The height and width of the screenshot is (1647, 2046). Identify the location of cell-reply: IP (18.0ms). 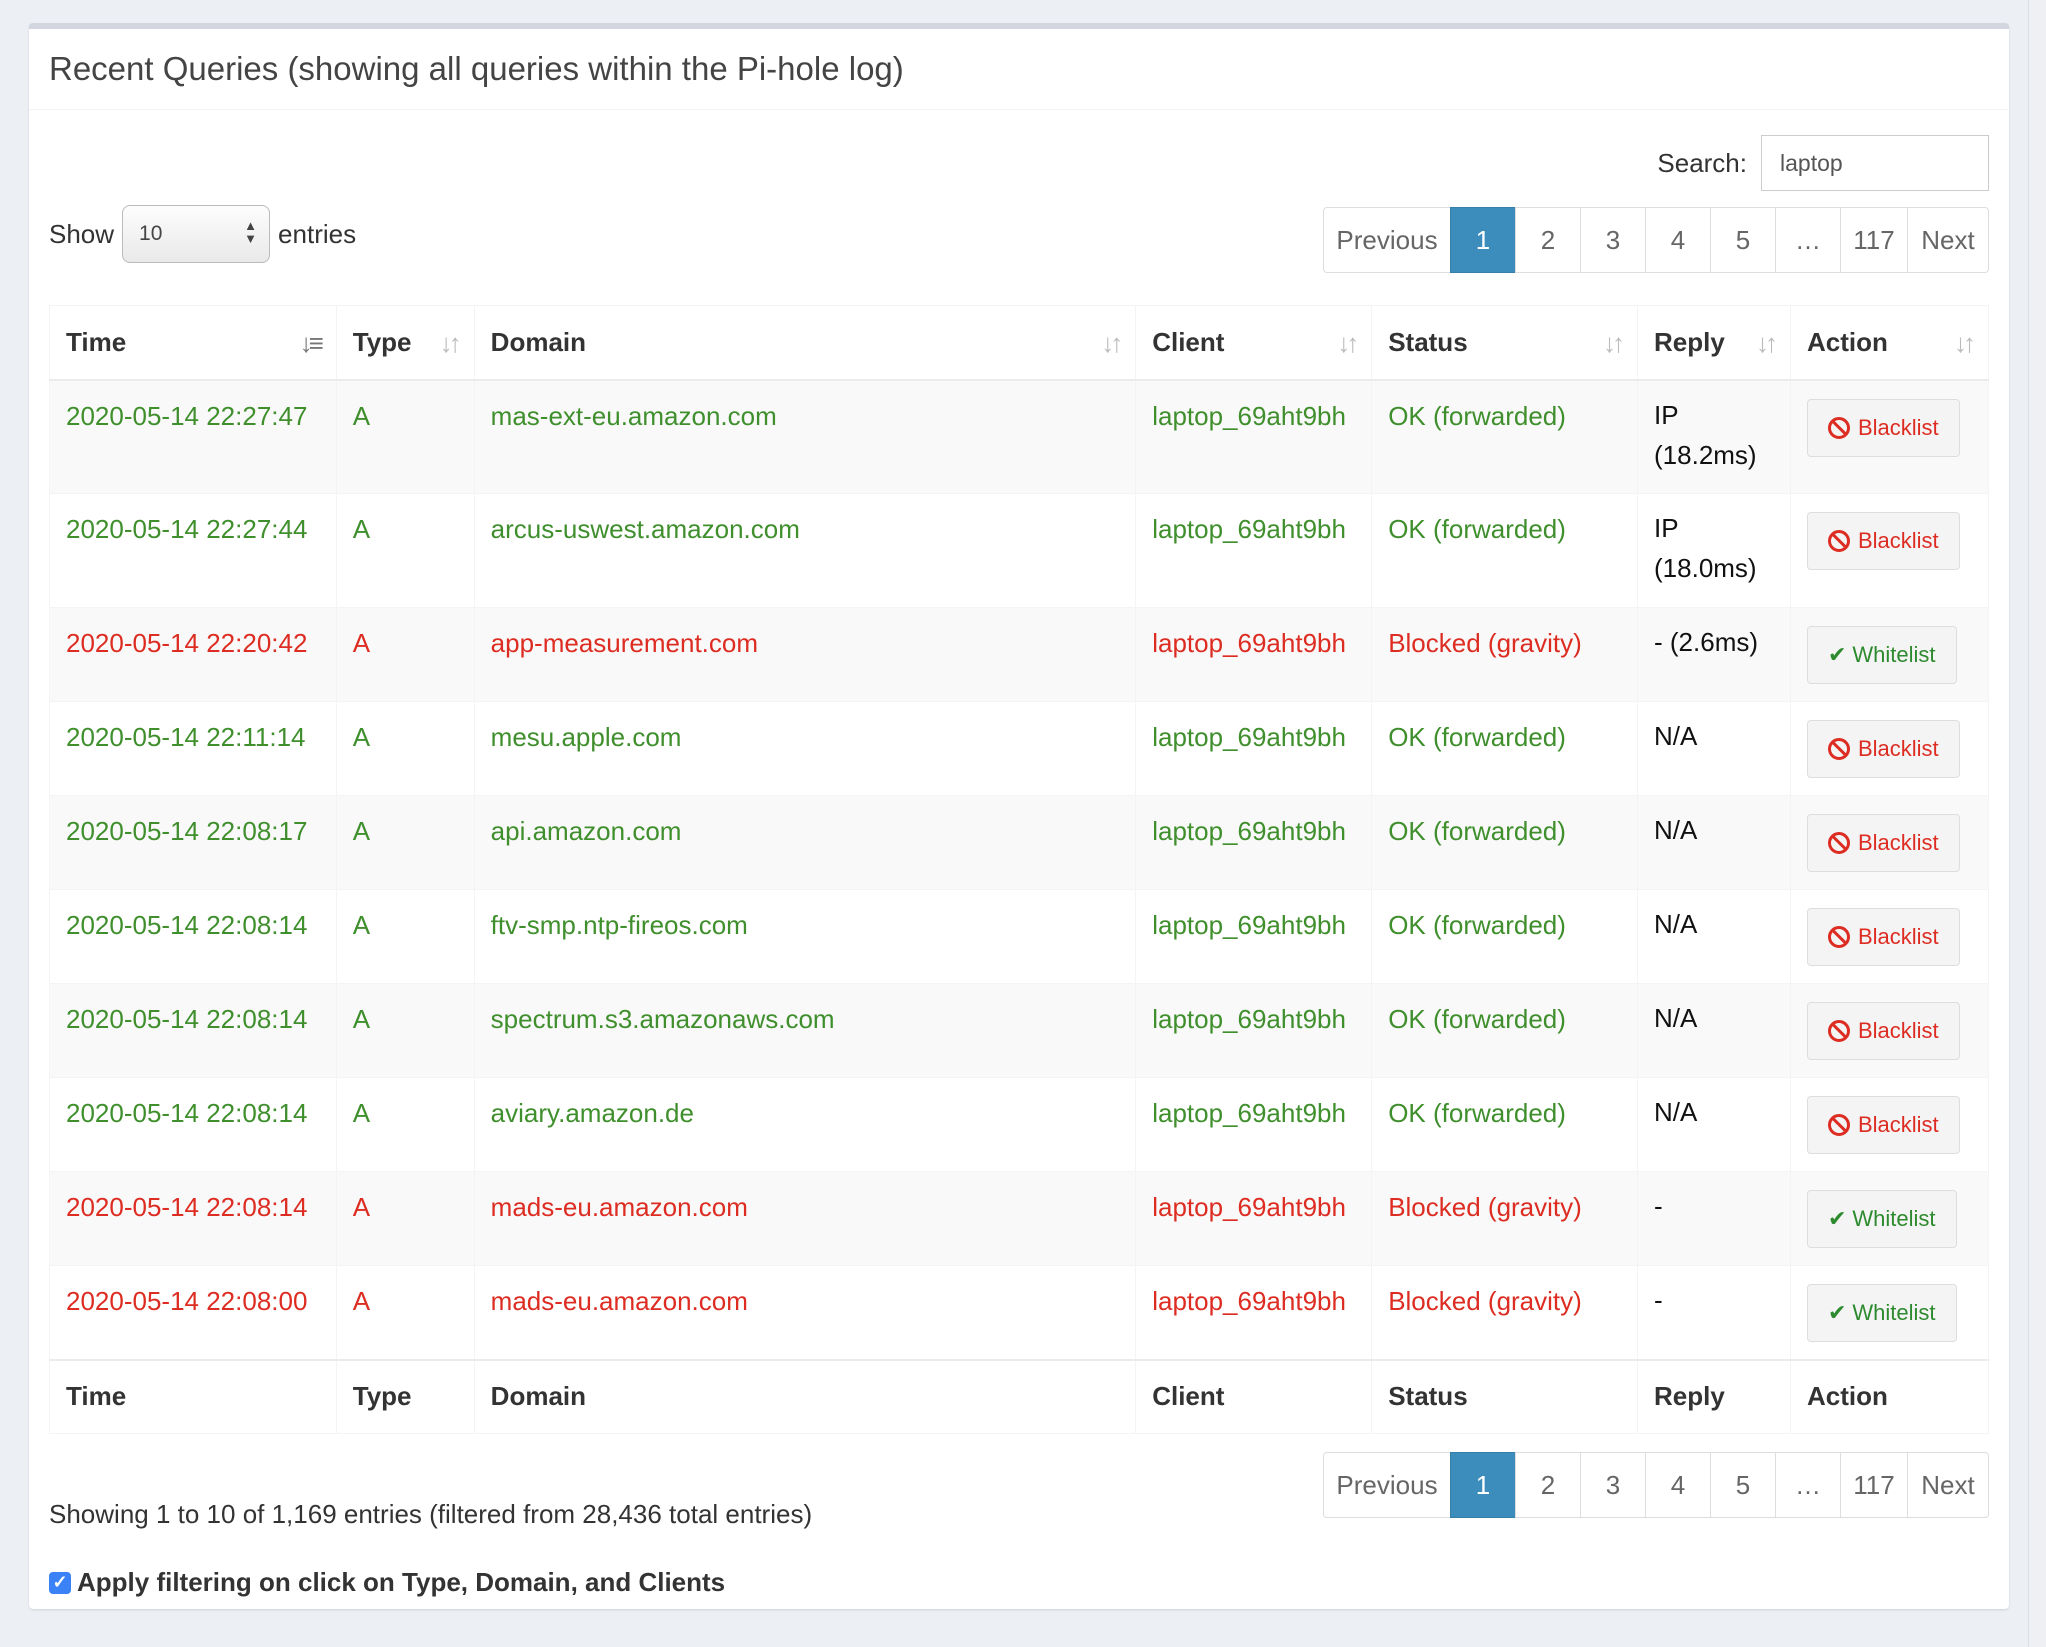
(1714, 550).